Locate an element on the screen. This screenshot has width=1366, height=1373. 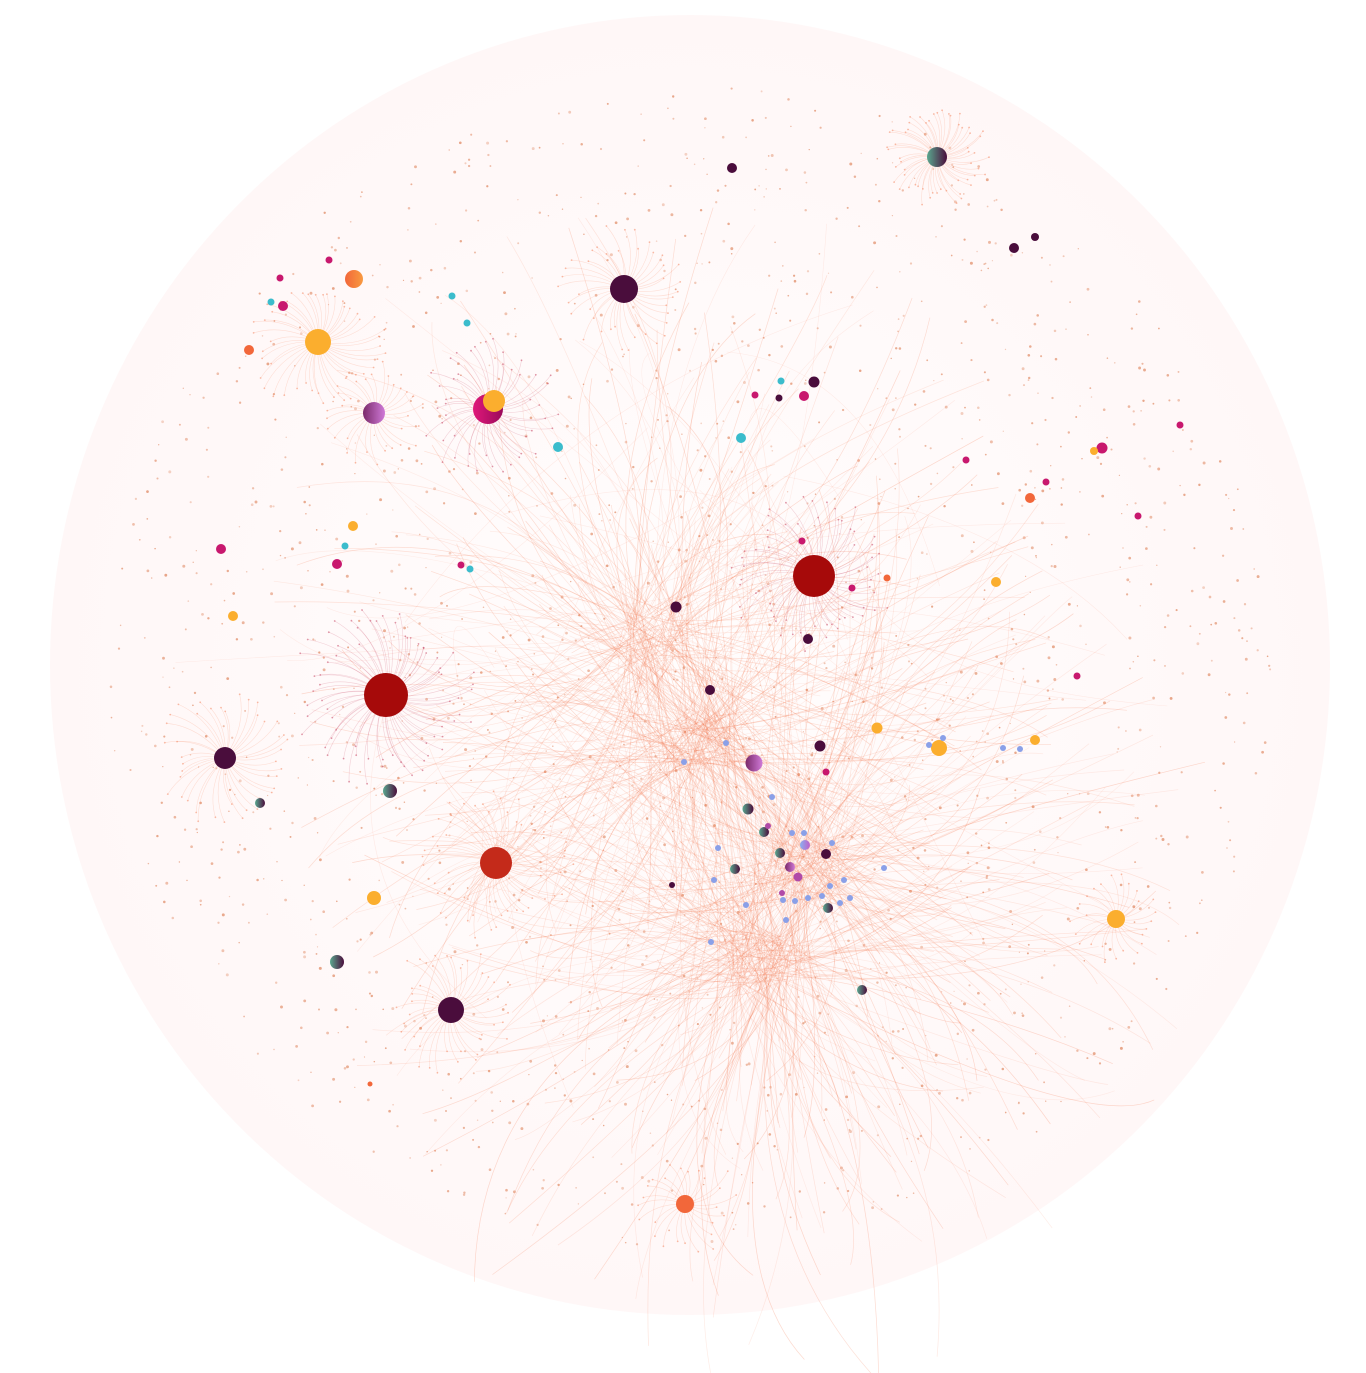
hub-crimson-center-node is located at coordinates (814, 576).